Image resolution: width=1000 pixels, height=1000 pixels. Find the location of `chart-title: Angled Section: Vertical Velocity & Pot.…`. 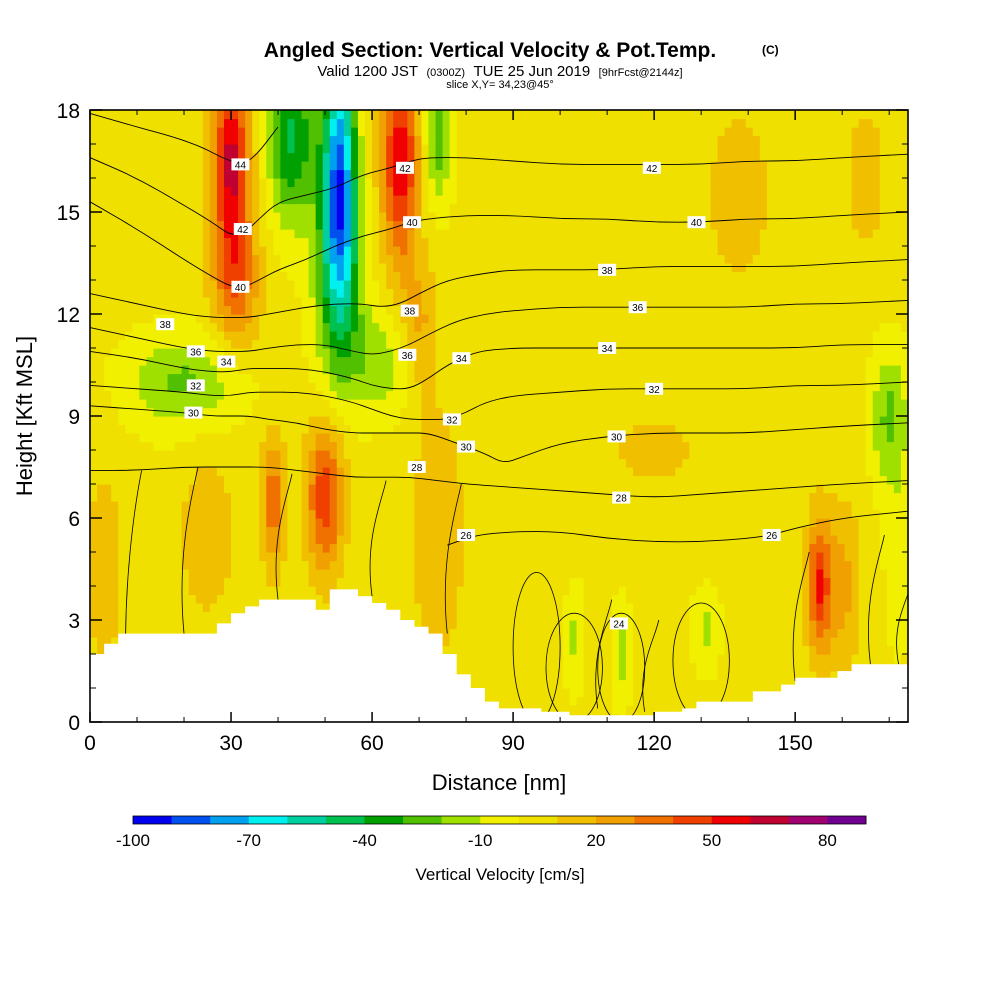

chart-title: Angled Section: Vertical Velocity & Pot.… is located at coordinates (490, 50).